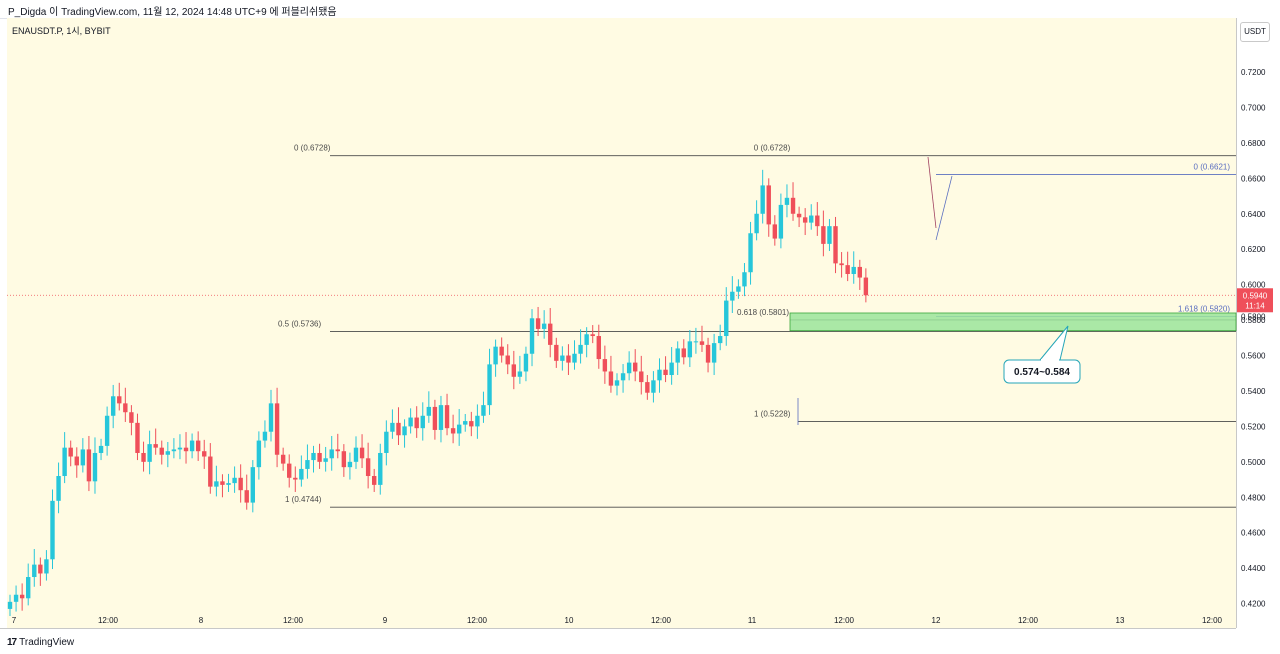  Describe the element at coordinates (1253, 462) in the screenshot. I see `price-tick-label: 0.5000` at that location.